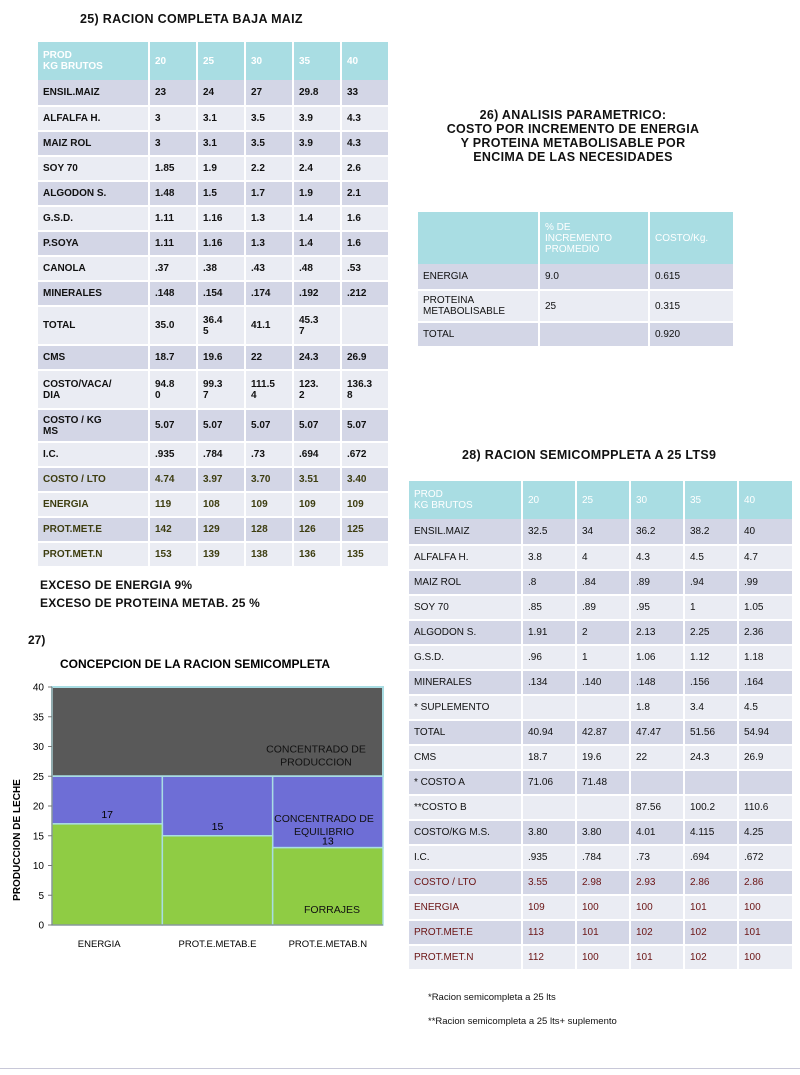 The image size is (800, 1075). Describe the element at coordinates (690, 238) in the screenshot. I see `table-header-cell: COSTO/Kg.` at that location.